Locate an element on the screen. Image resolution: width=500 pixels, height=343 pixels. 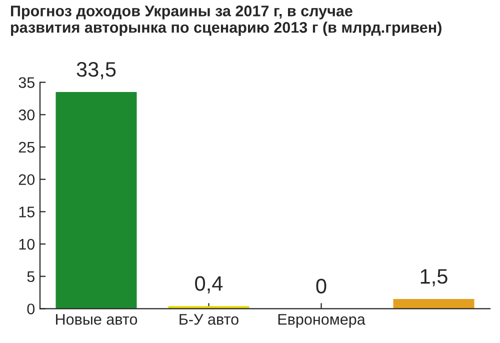
y-tick-label: 30 is located at coordinates (26, 115).